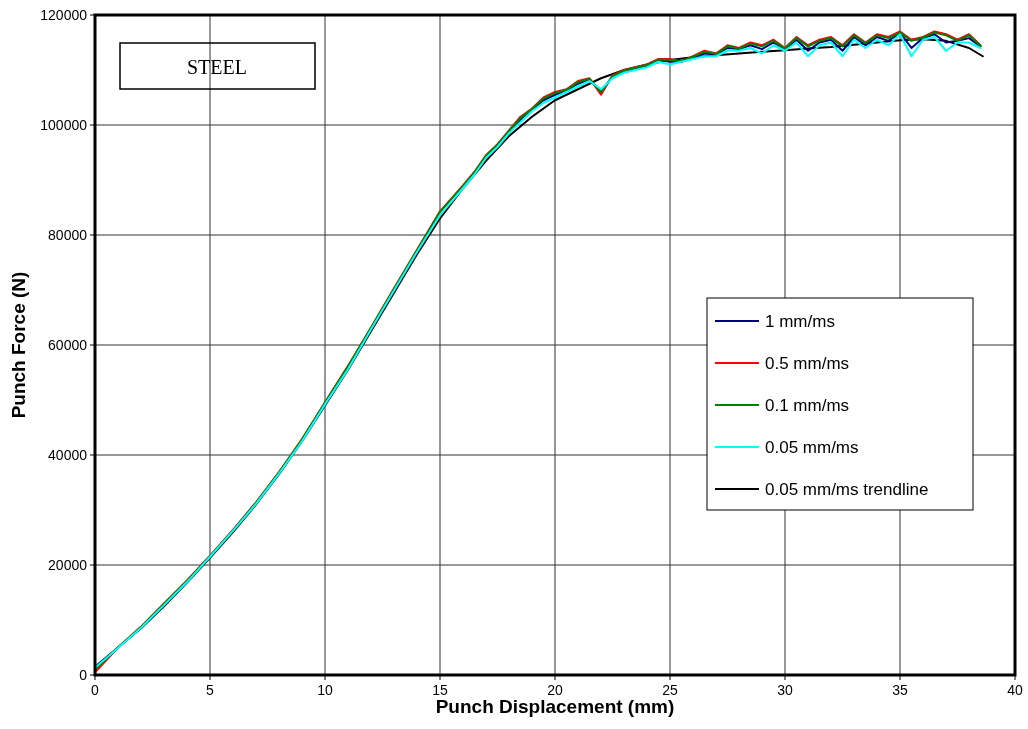  Describe the element at coordinates (325, 690) in the screenshot. I see `x-tick-label: 10` at that location.